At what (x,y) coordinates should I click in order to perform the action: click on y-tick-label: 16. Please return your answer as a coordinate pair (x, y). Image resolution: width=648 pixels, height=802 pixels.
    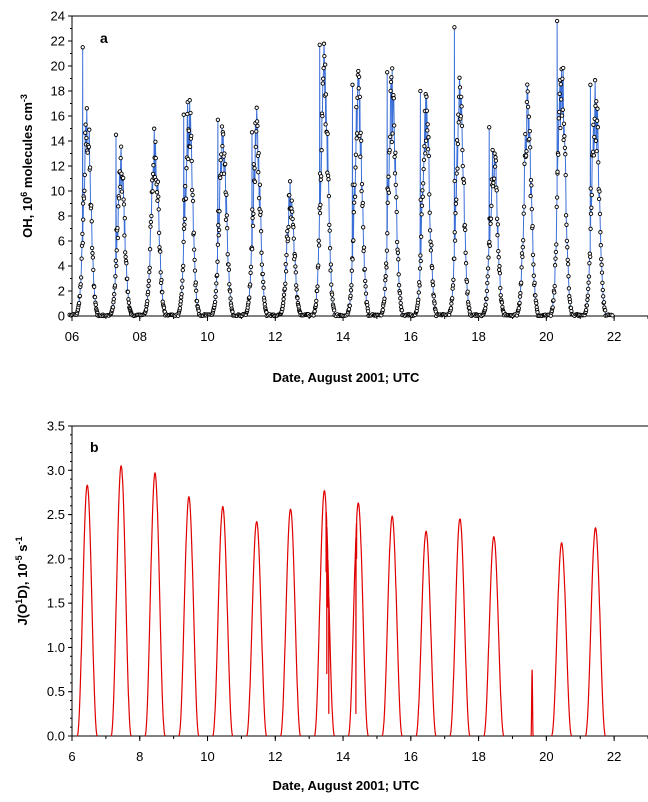
    Looking at the image, I should click on (58, 116).